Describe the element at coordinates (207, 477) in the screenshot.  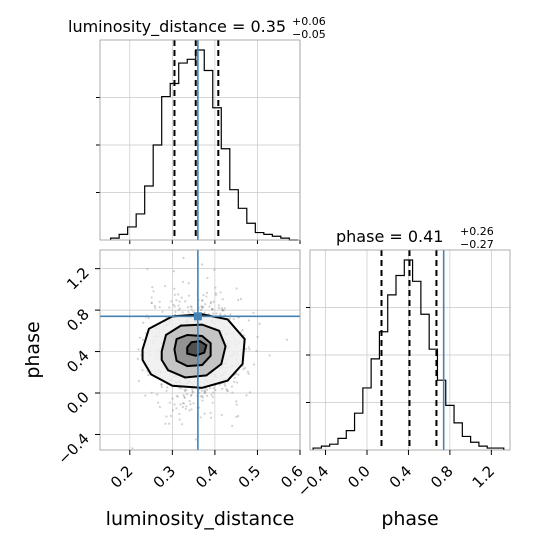
I see `tick-label-2d-x-2: 0.4` at that location.